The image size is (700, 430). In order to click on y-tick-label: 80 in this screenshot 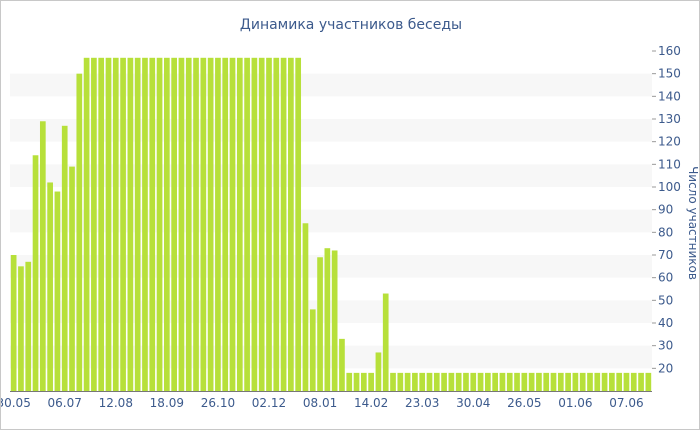, I will do `click(665, 232)`.